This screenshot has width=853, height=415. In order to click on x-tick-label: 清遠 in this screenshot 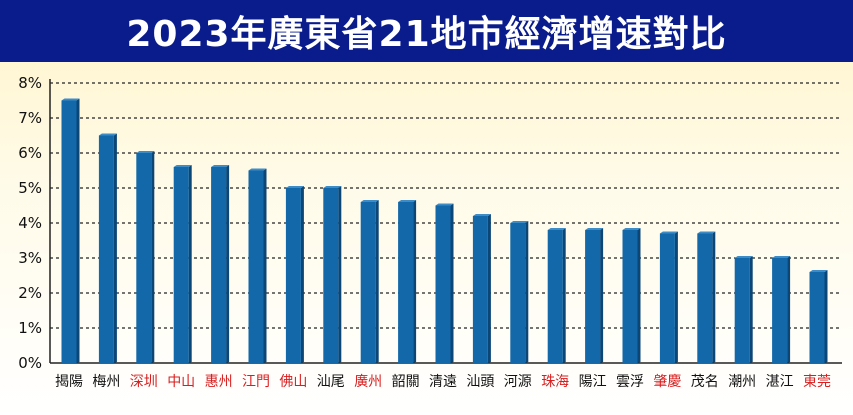, I will do `click(443, 382)`.